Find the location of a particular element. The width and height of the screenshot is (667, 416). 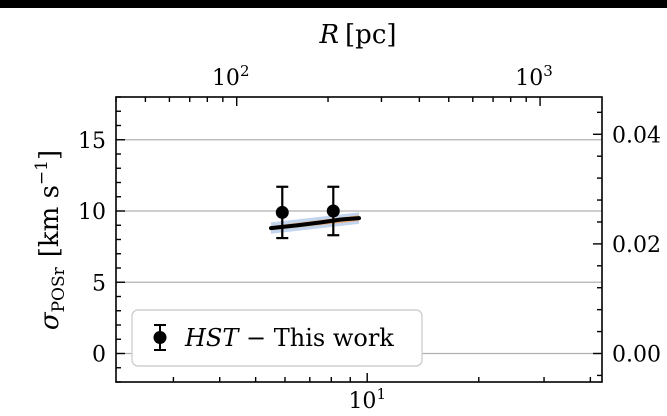

left-axis-label: σPOSr[km s−1] is located at coordinates (50, 240).